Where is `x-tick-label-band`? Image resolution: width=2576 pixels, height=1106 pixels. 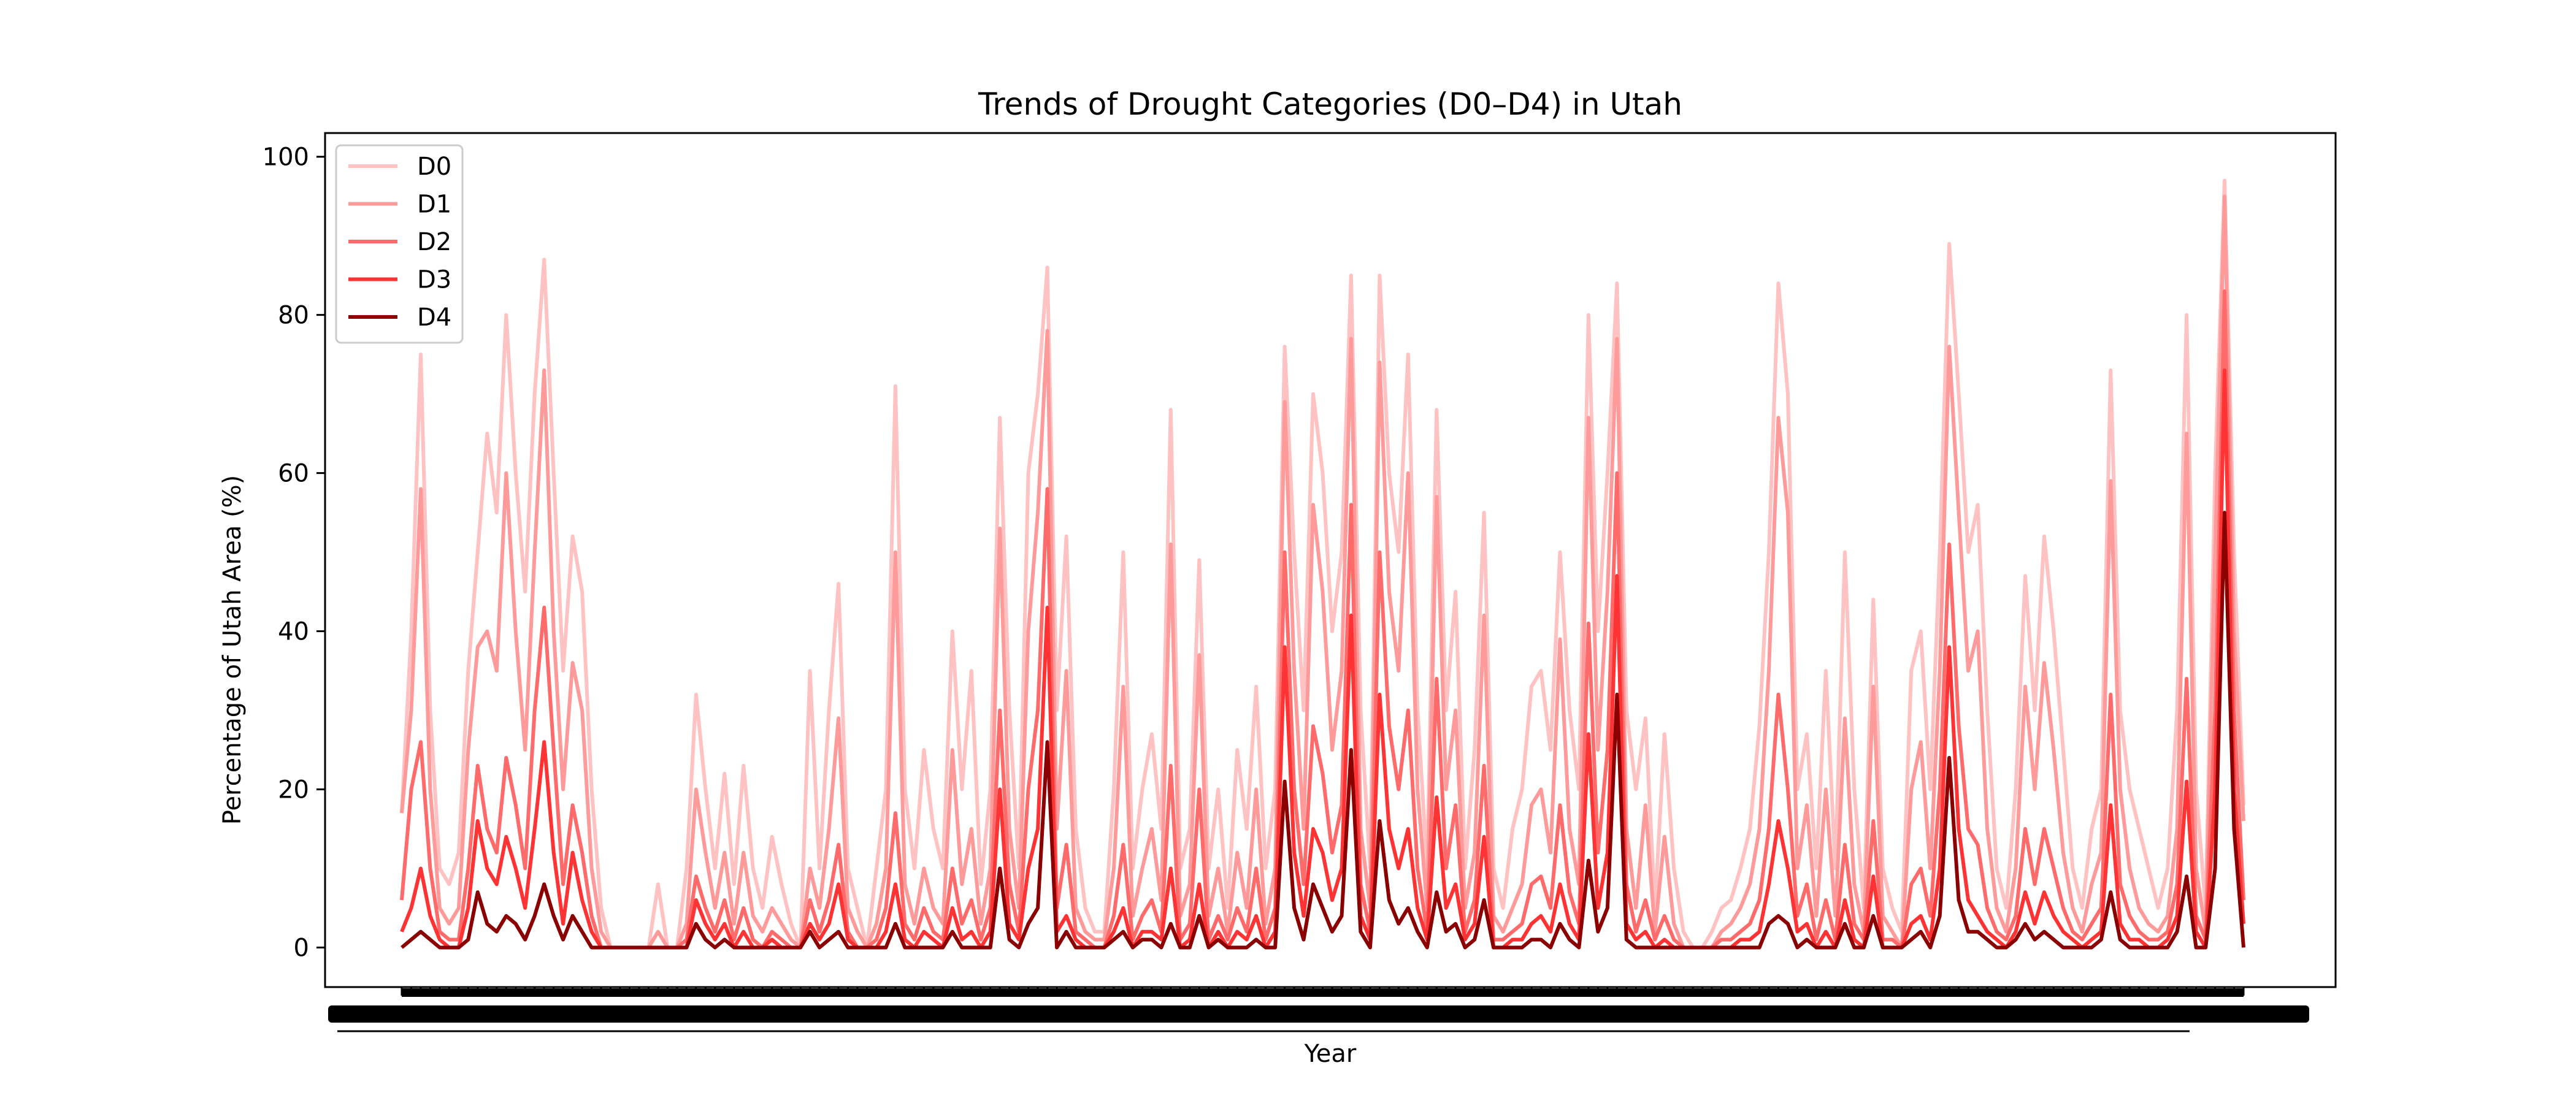 x-tick-label-band is located at coordinates (1318, 1014).